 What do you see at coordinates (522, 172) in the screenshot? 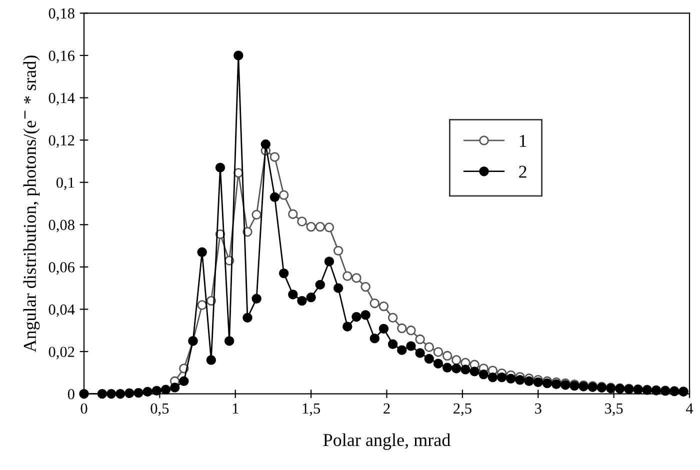
I see `legend-label: 2` at bounding box center [522, 172].